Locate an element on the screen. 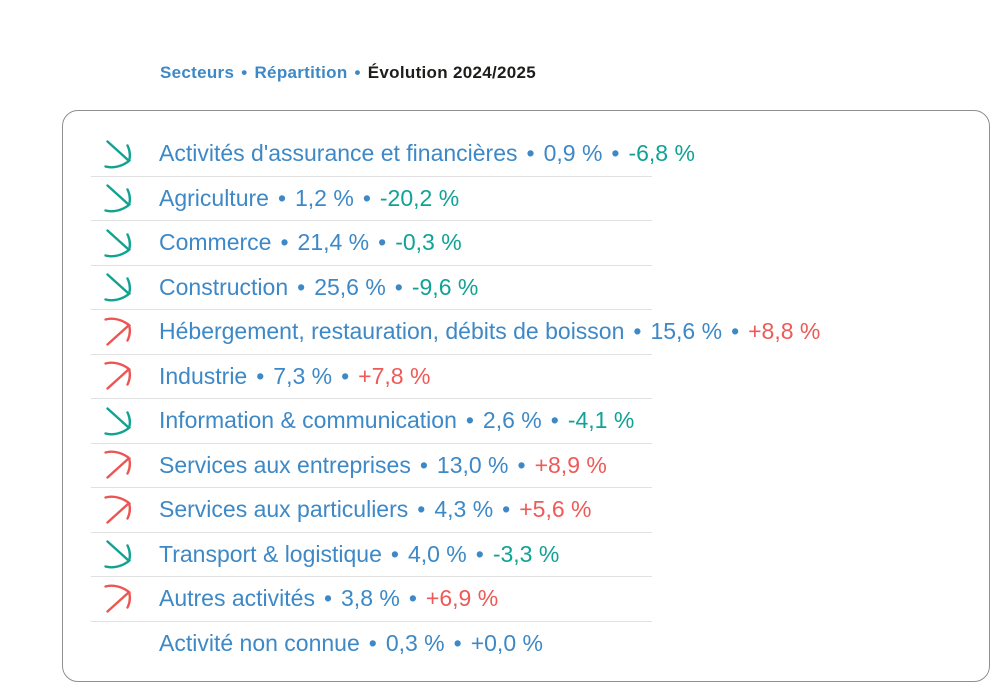  sector-row: Activité non connue • 0,3 % • +0,0 % is located at coordinates (526, 644).